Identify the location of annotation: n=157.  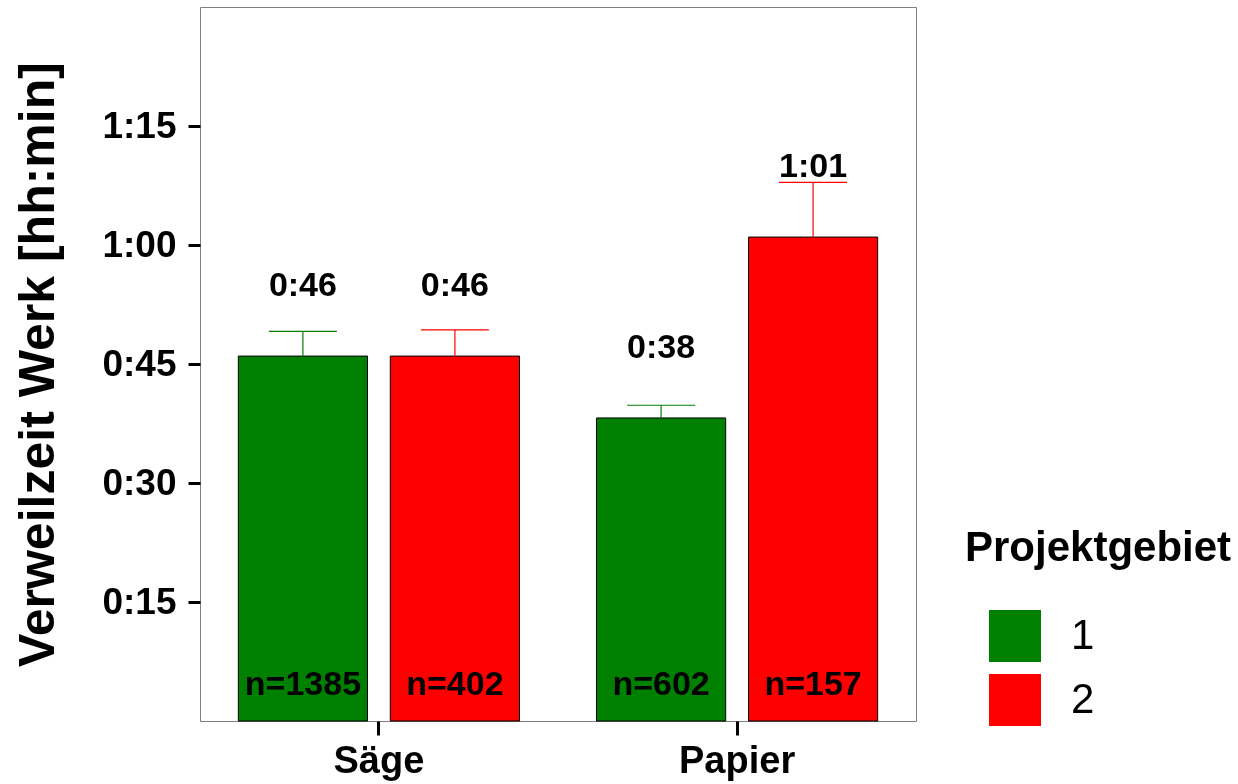
(813, 683).